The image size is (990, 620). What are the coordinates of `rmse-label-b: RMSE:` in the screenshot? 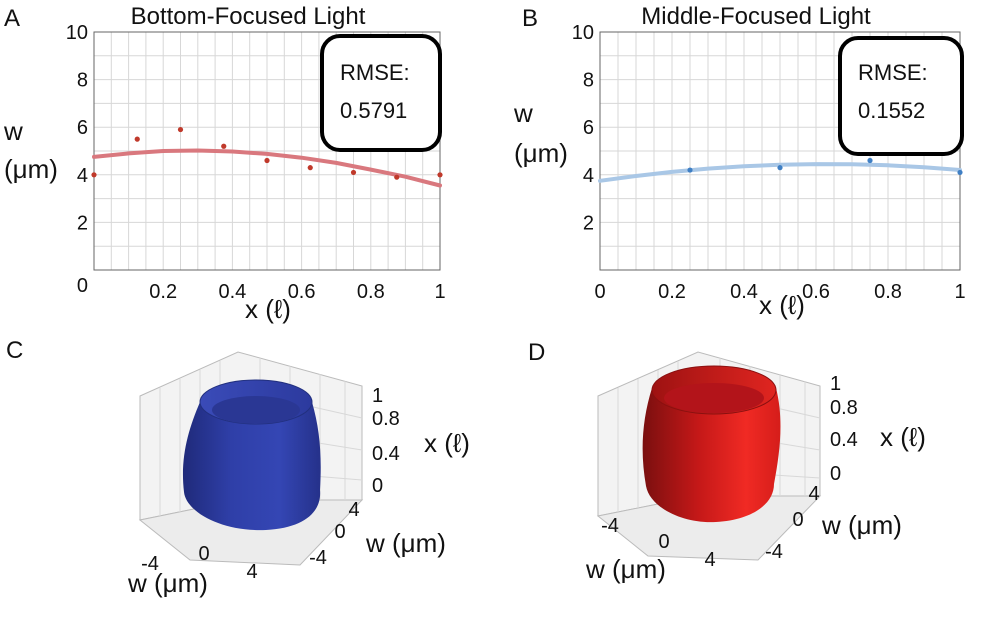 It's located at (893, 72).